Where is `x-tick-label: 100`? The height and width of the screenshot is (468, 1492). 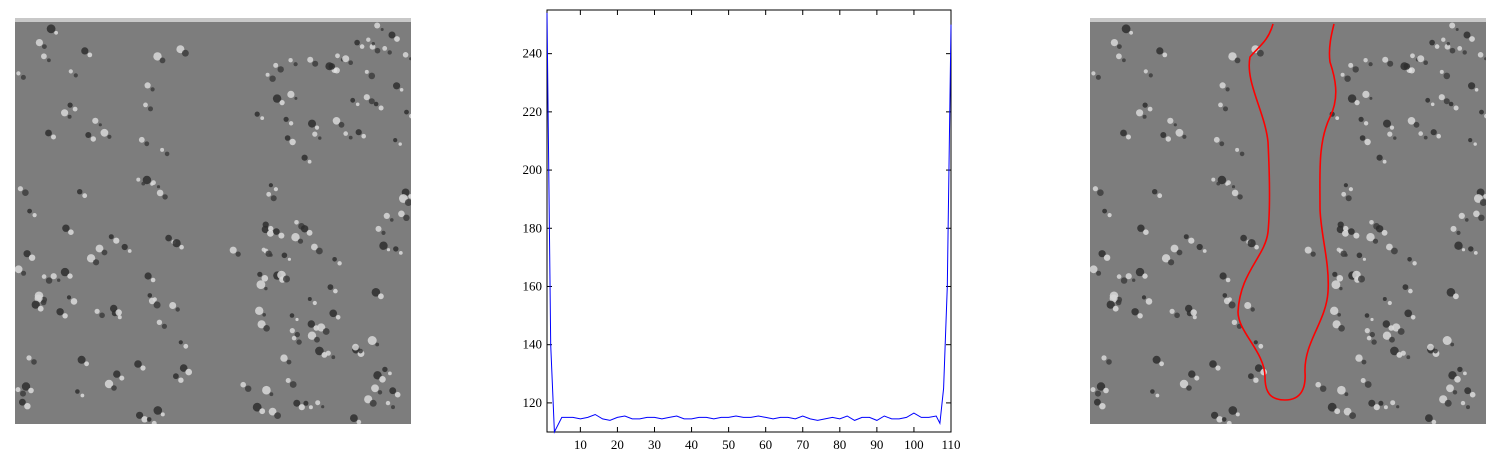 x-tick-label: 100 is located at coordinates (914, 444).